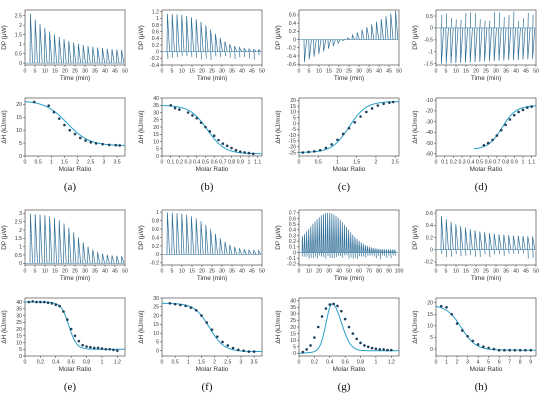  What do you see at coordinates (349, 78) in the screenshot?
I see `panel-c-raw-xlabel: Time (min)` at bounding box center [349, 78].